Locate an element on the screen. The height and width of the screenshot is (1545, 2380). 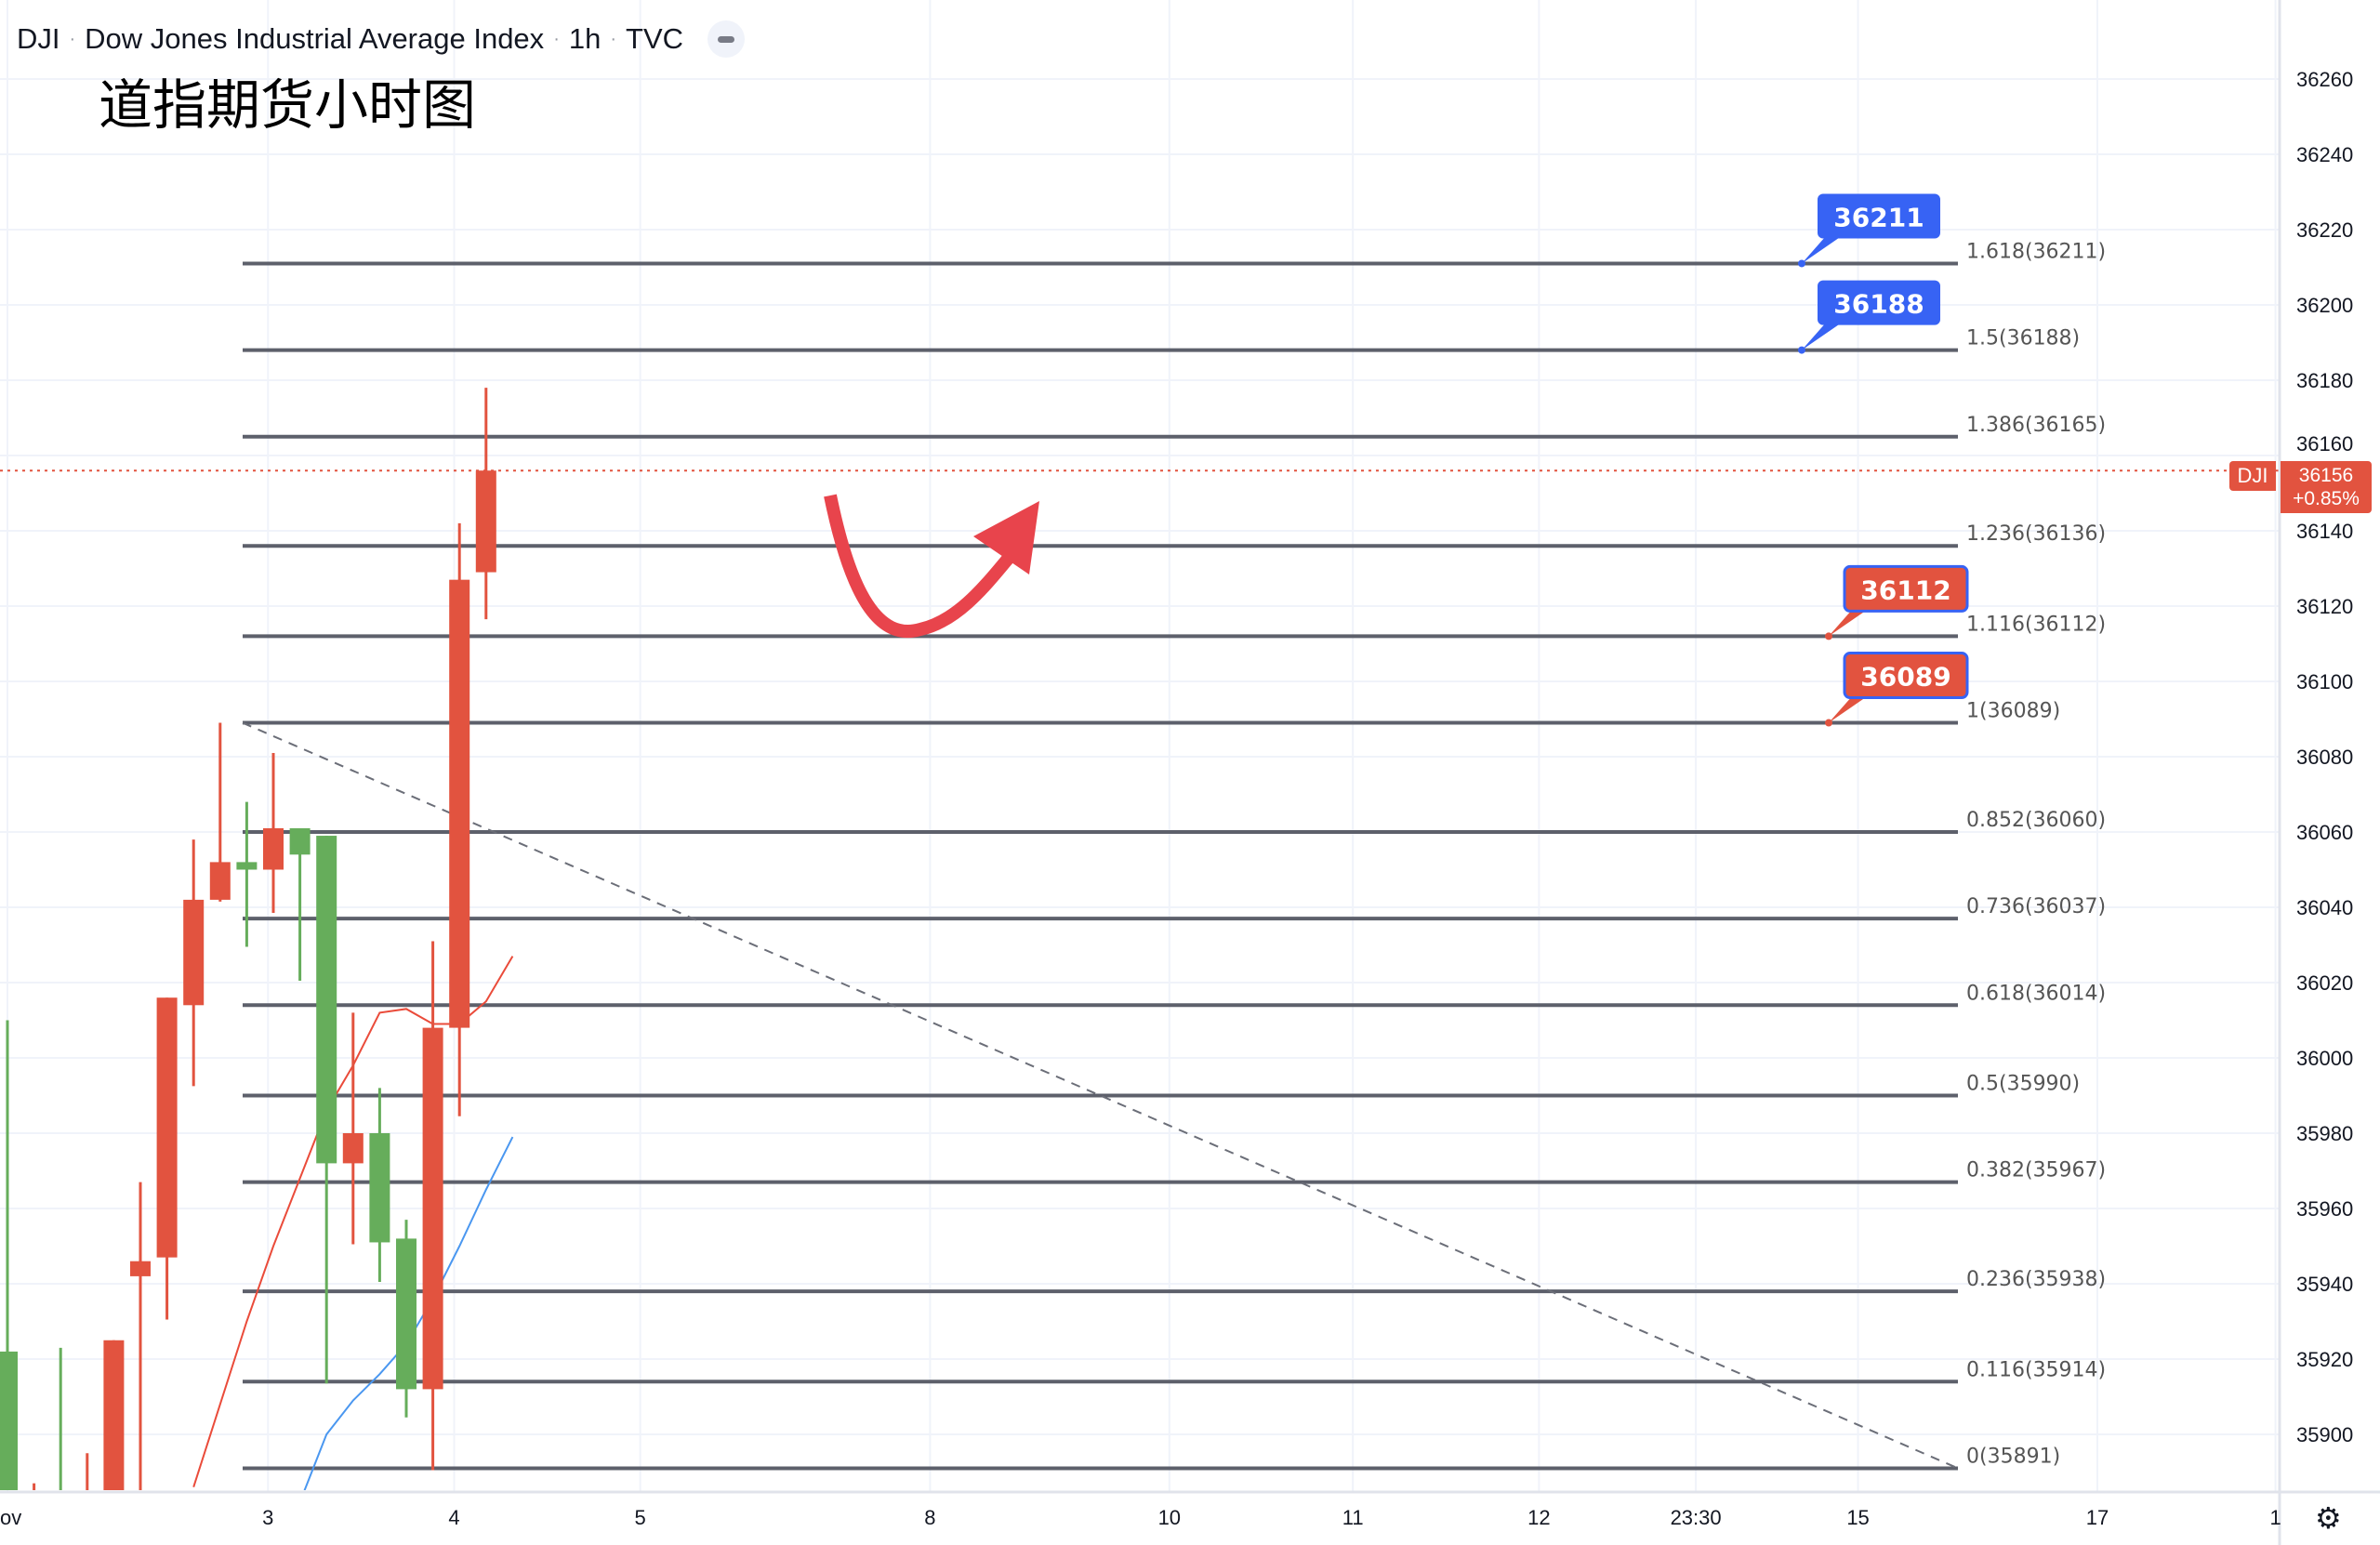
time-tick-label: 10 is located at coordinates (1169, 1518).